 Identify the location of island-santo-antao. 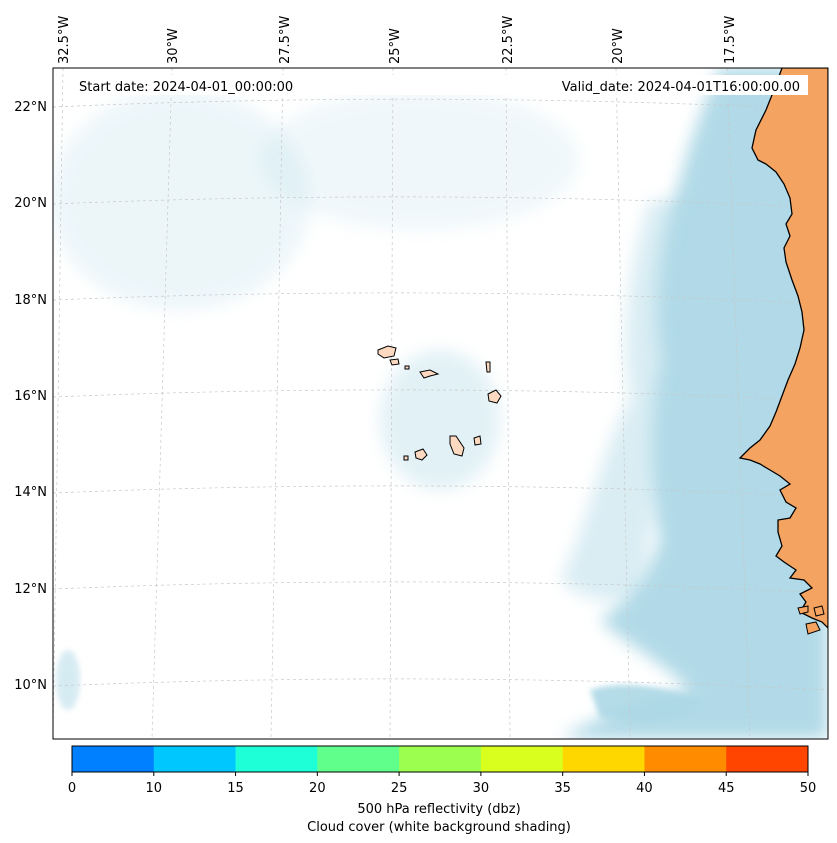
(387, 352).